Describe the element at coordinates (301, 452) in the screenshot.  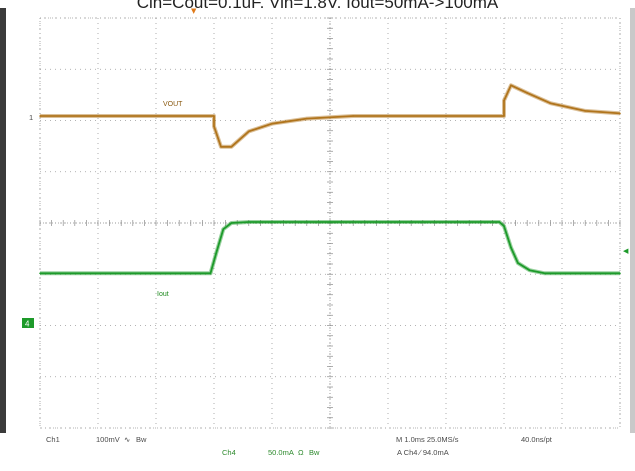
I see `ch4-impedance: Ω` at that location.